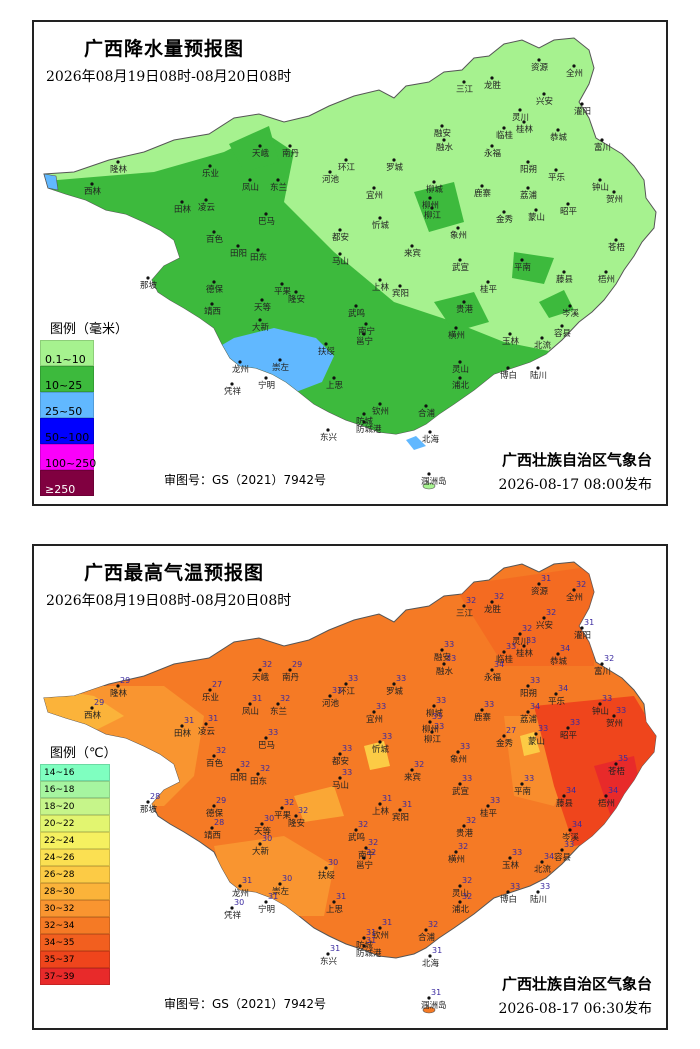  What do you see at coordinates (623, 758) in the screenshot?
I see `city-max-temperature: 35` at bounding box center [623, 758].